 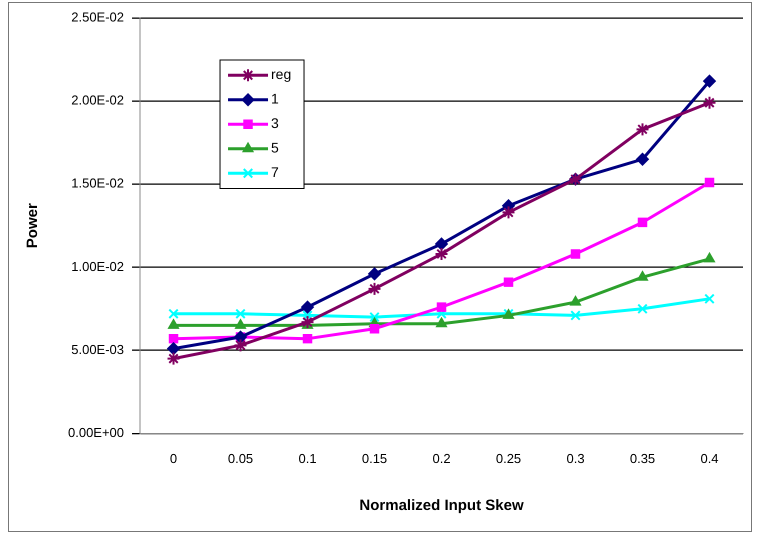 I want to click on y-tick-label: 1.00E-02, so click(x=97, y=266).